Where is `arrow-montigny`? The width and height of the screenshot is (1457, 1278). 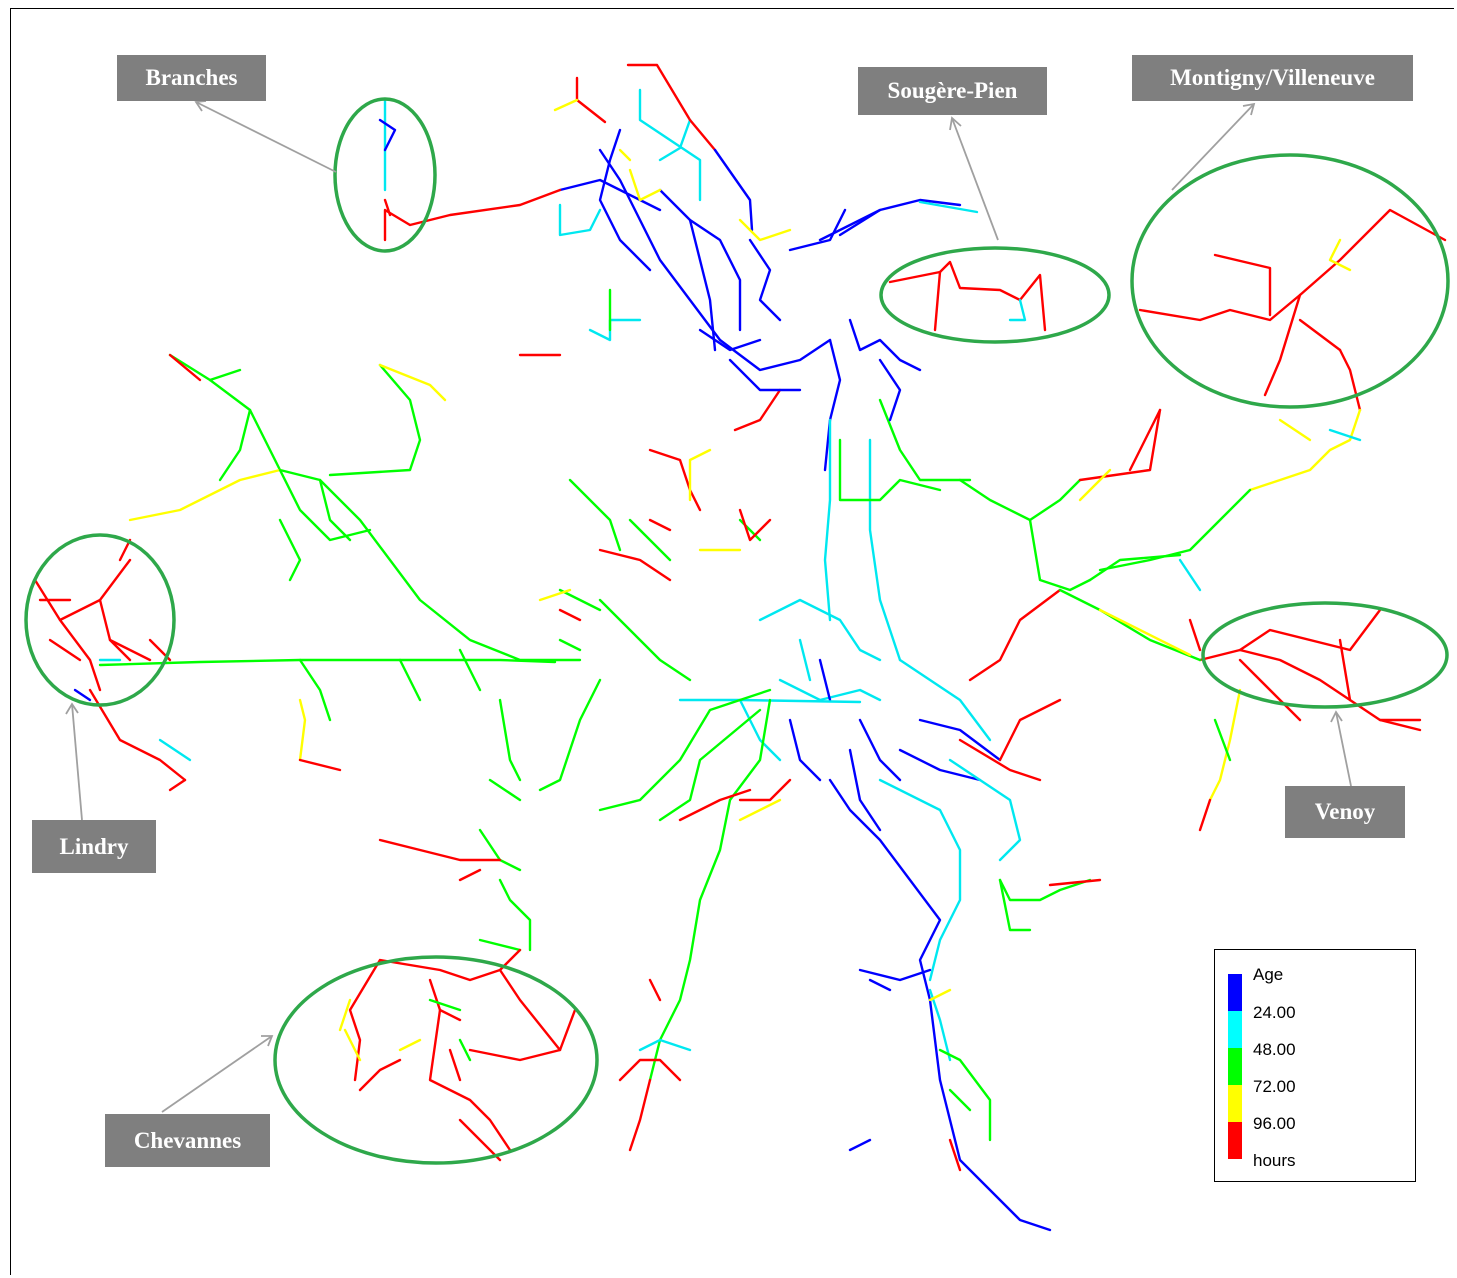
arrow-montigny is located at coordinates (1213, 146).